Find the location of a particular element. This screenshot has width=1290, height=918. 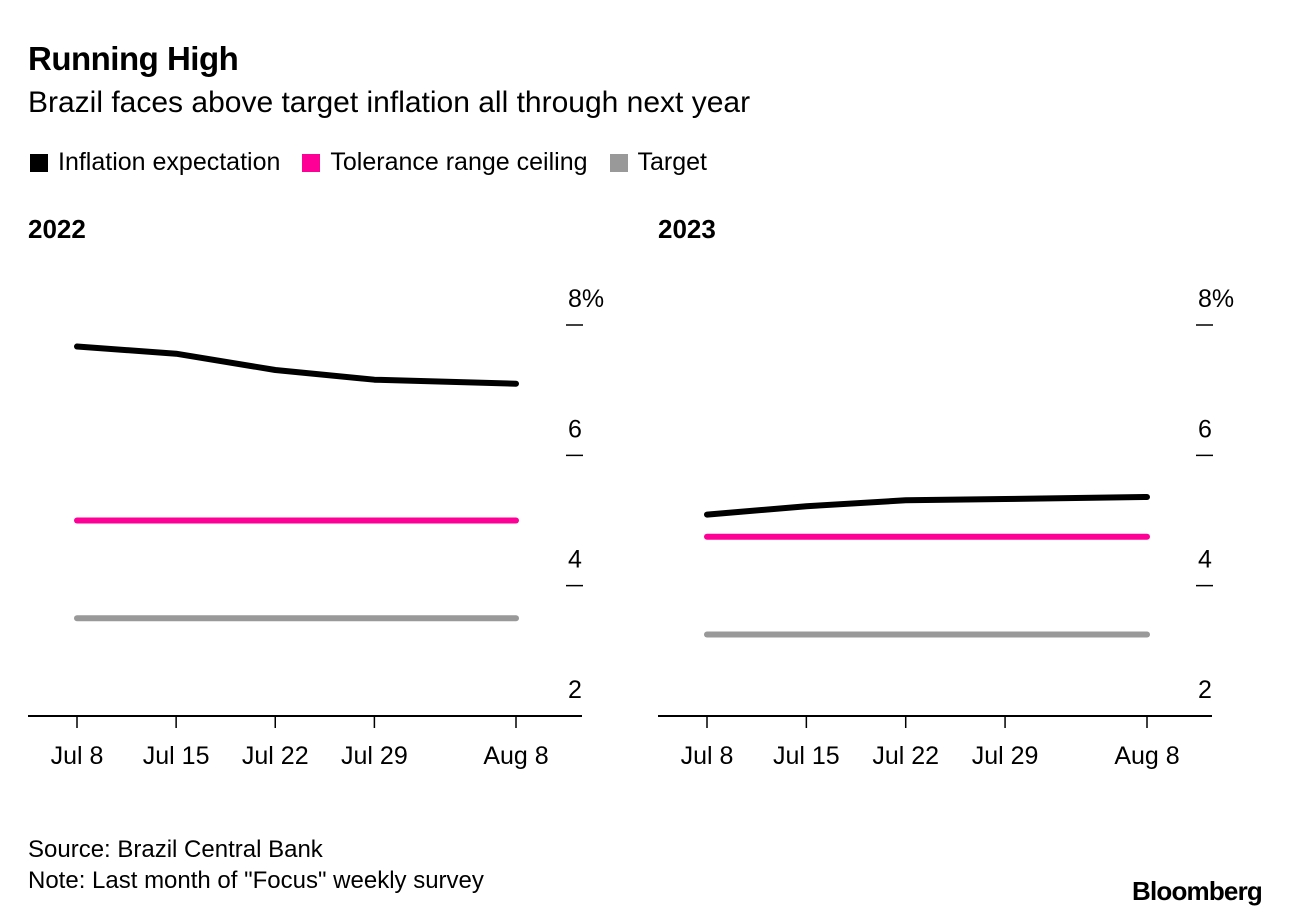

chart-title: Running High is located at coordinates (133, 58).